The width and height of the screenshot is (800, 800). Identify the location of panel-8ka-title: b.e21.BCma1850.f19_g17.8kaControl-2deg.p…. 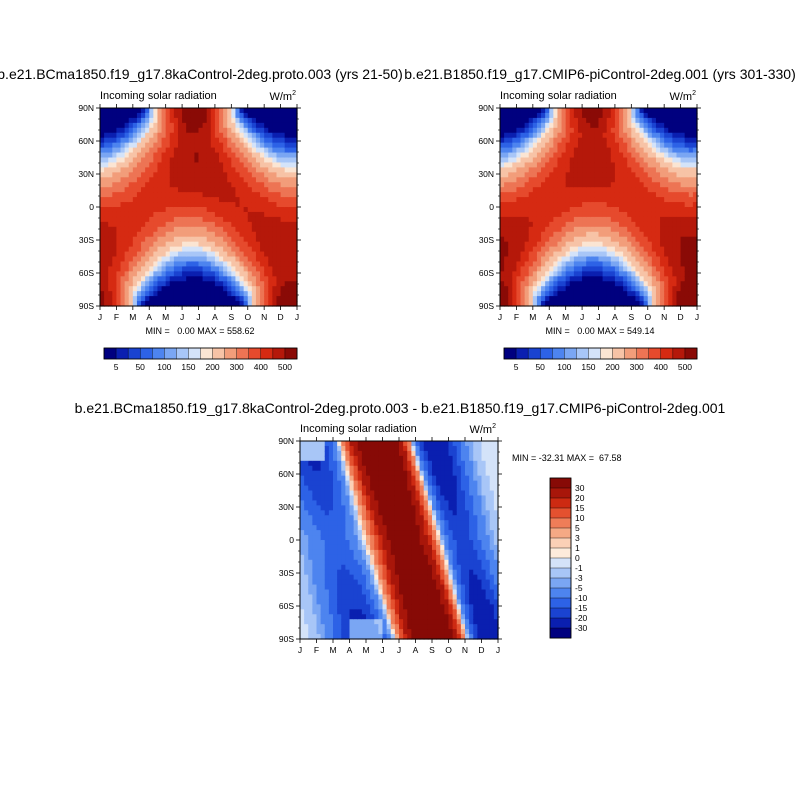
(201, 74).